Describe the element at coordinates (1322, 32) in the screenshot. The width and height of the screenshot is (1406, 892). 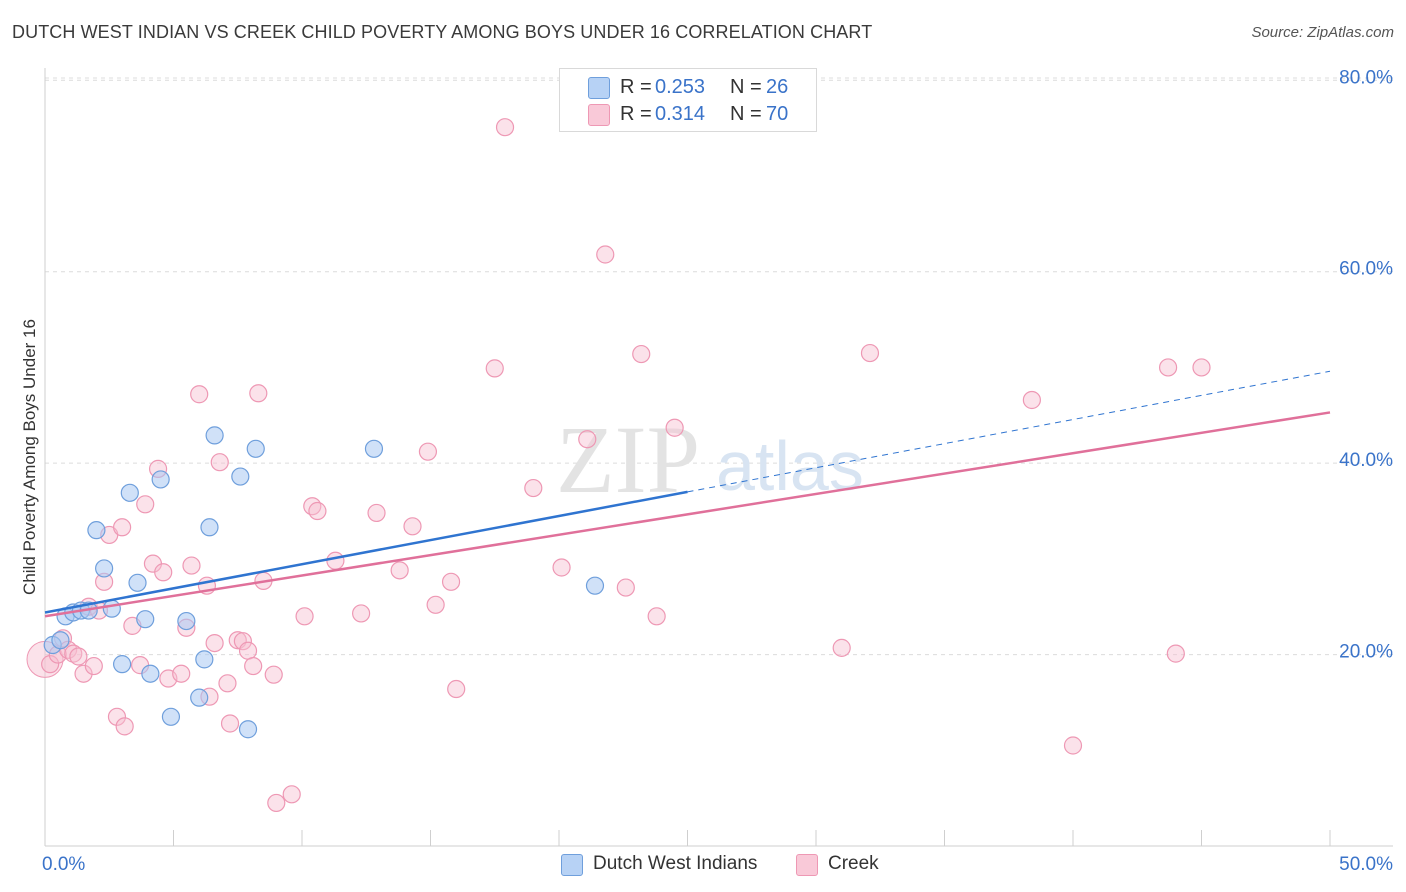
I see `source-label: Source: ZipAtlas.com` at that location.